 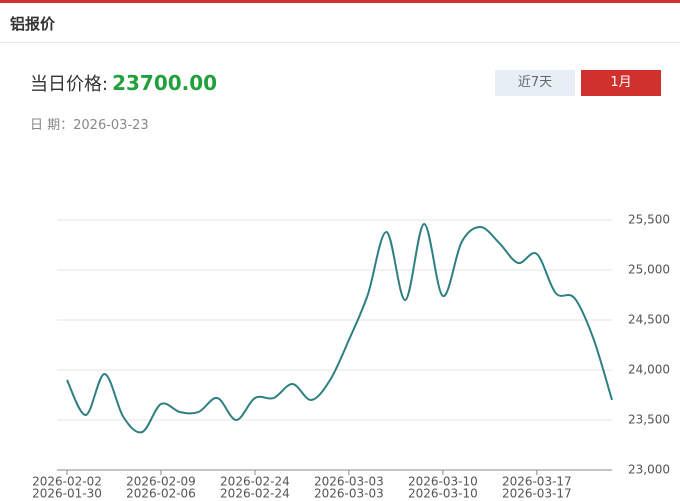 What do you see at coordinates (649, 220) in the screenshot?
I see `y-tick-label: 25,500` at bounding box center [649, 220].